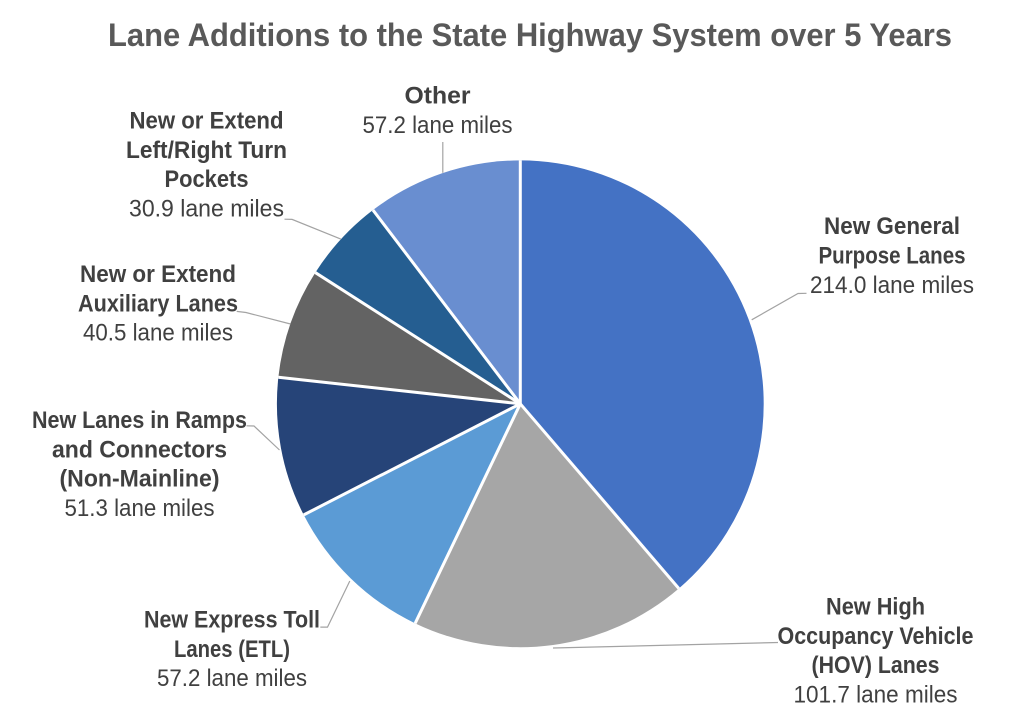  What do you see at coordinates (438, 96) in the screenshot?
I see `svg-text: Other` at bounding box center [438, 96].